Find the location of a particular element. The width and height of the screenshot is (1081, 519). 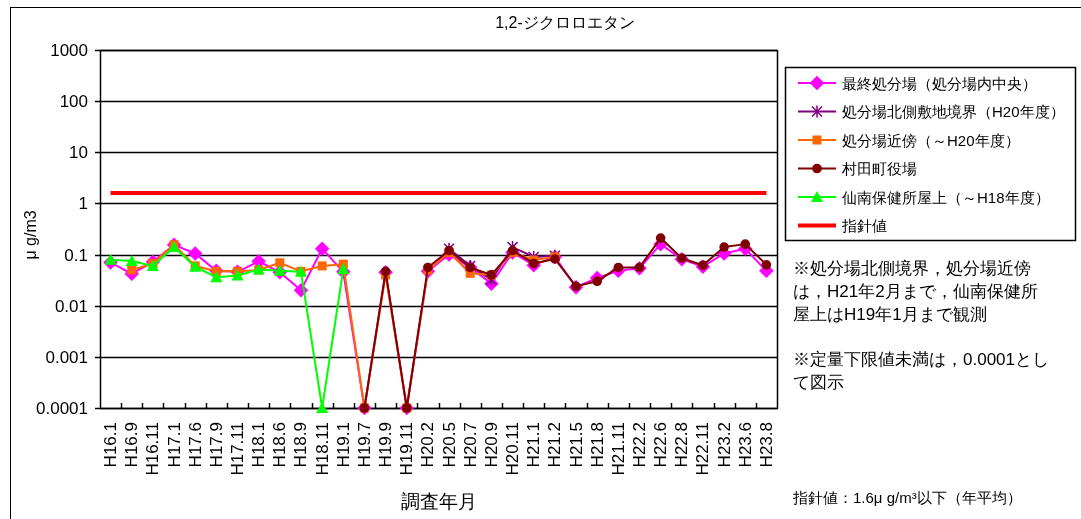

x-tick-label: H17.9 is located at coordinates (216, 445).